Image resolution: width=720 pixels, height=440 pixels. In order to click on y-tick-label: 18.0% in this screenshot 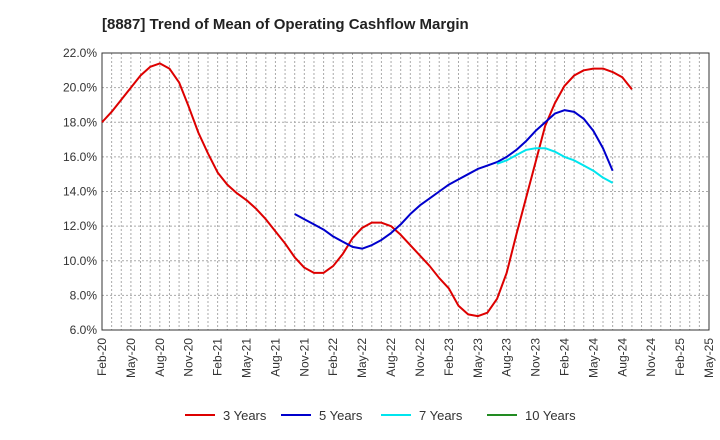, I will do `click(80, 122)`.